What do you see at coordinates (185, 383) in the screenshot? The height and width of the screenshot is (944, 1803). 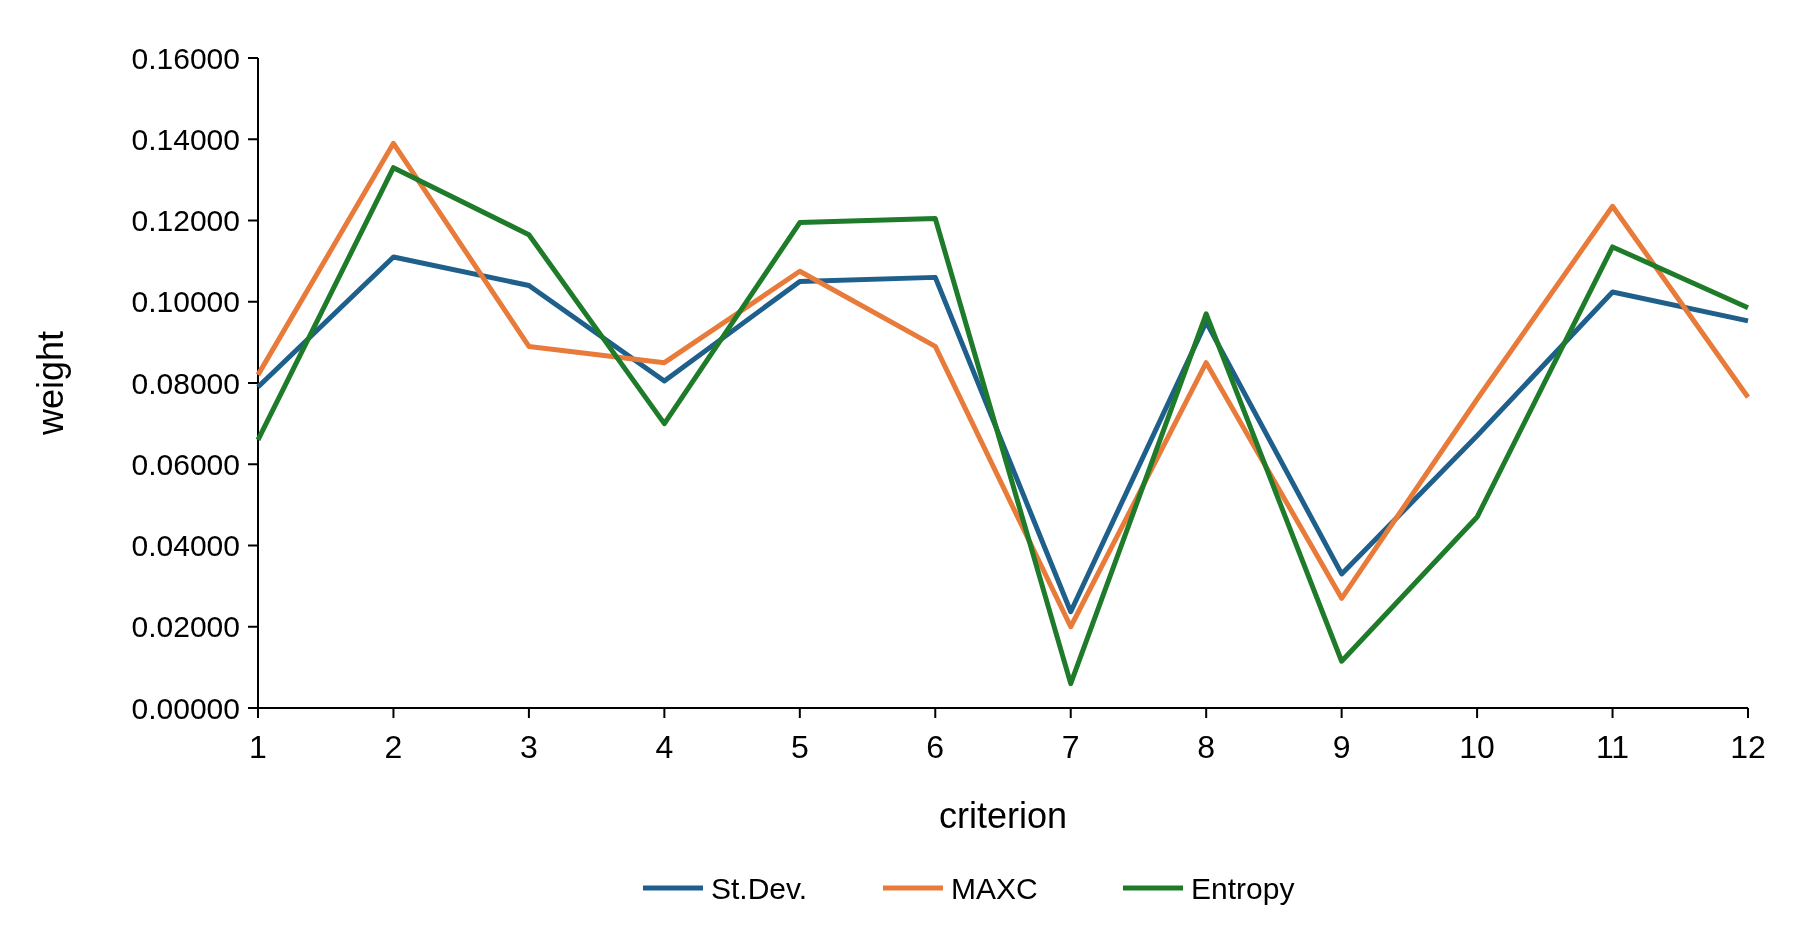 I see `y-tick-label: 0.08000` at bounding box center [185, 383].